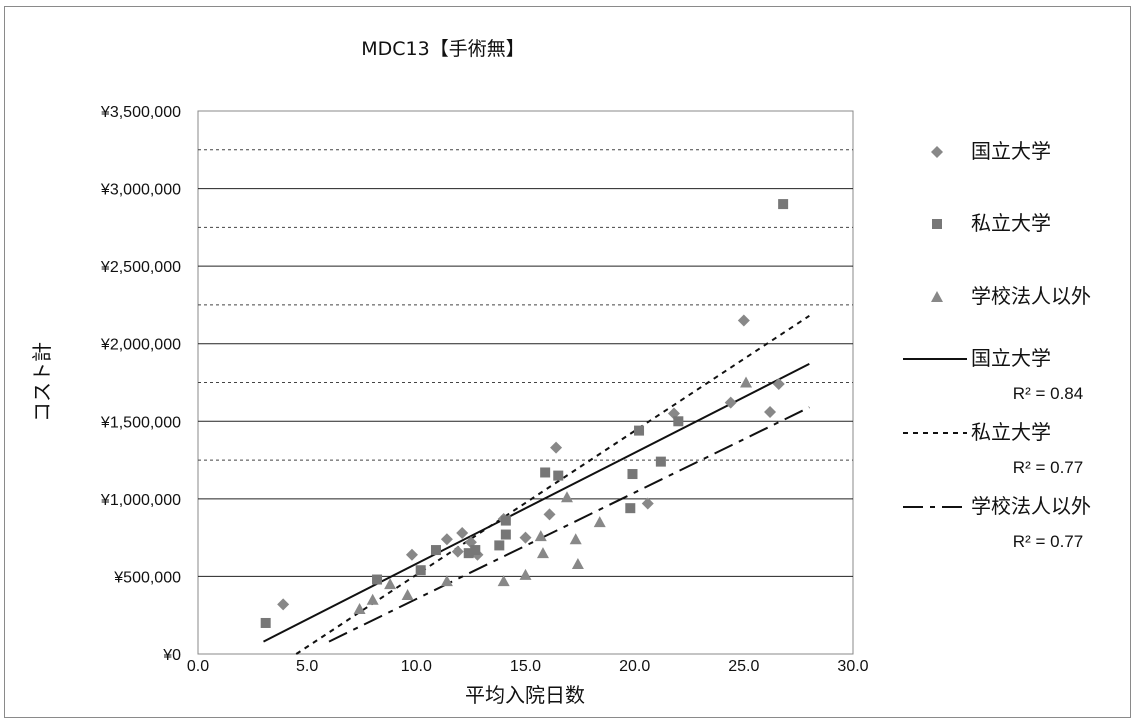  Describe the element at coordinates (852, 666) in the screenshot. I see `x-tick-label: 30.0` at that location.